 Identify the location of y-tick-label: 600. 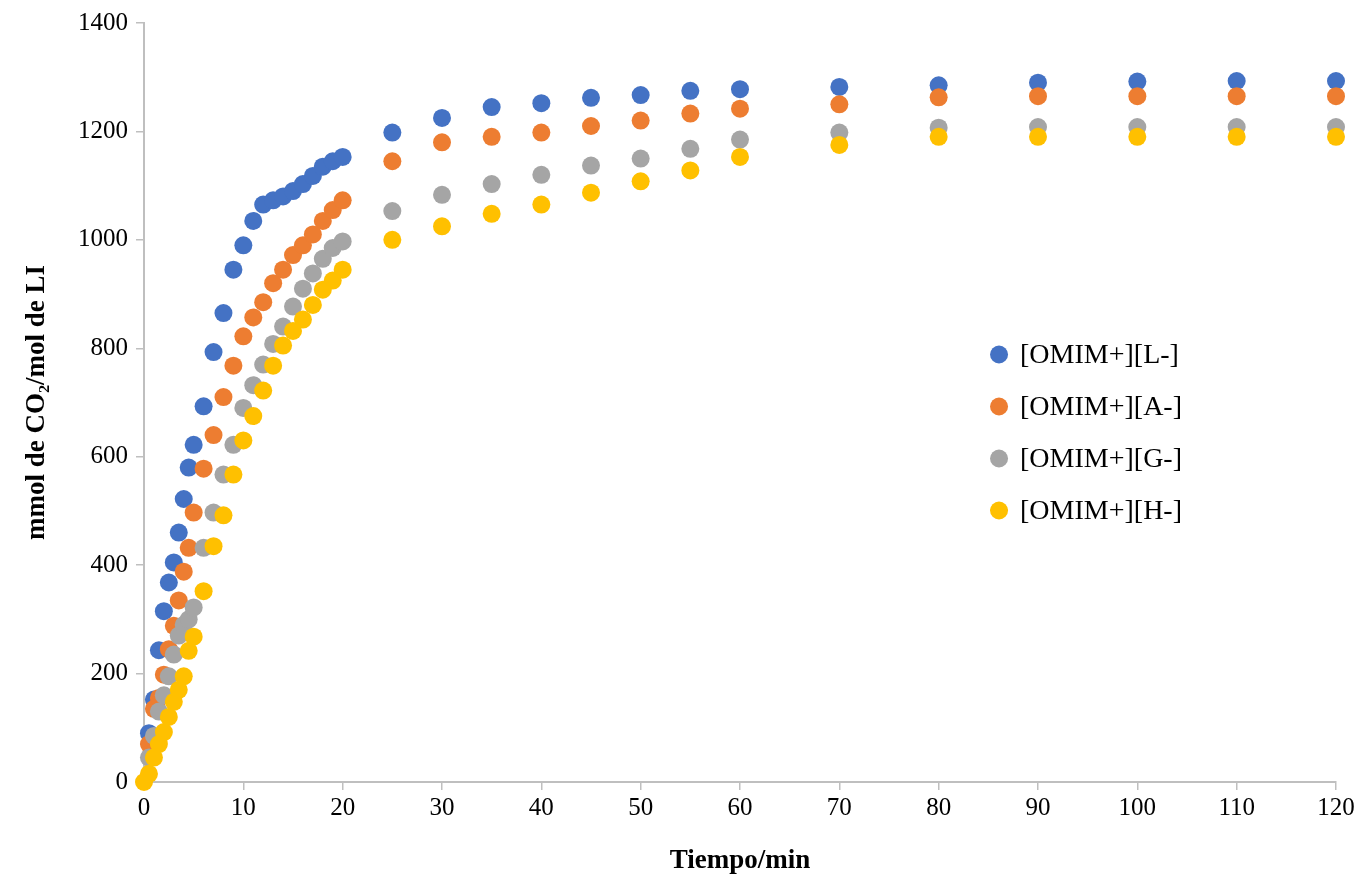
(109, 455).